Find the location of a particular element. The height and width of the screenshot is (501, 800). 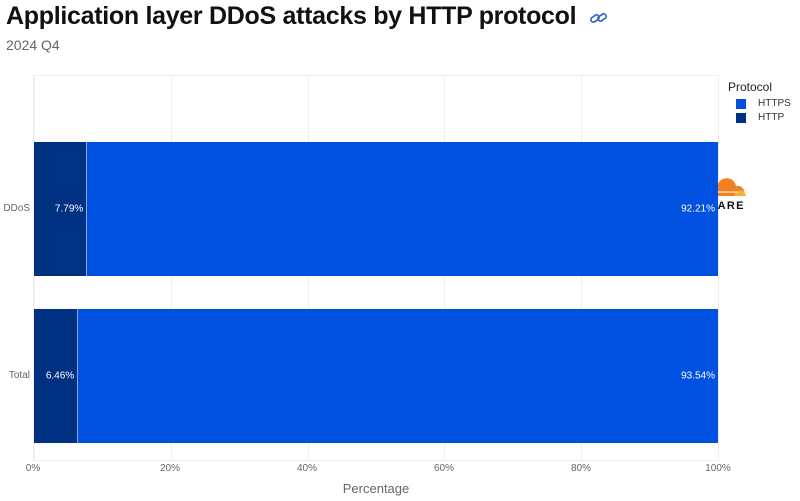

link-icon is located at coordinates (599, 17).